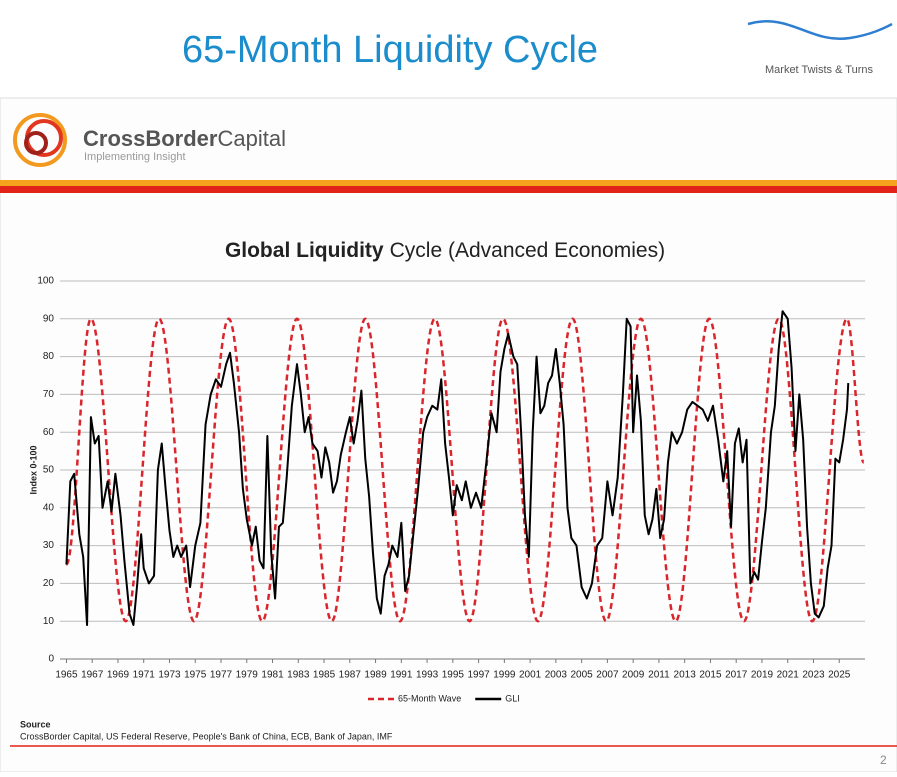  What do you see at coordinates (762, 675) in the screenshot?
I see `x-tick-label: 2019` at bounding box center [762, 675].